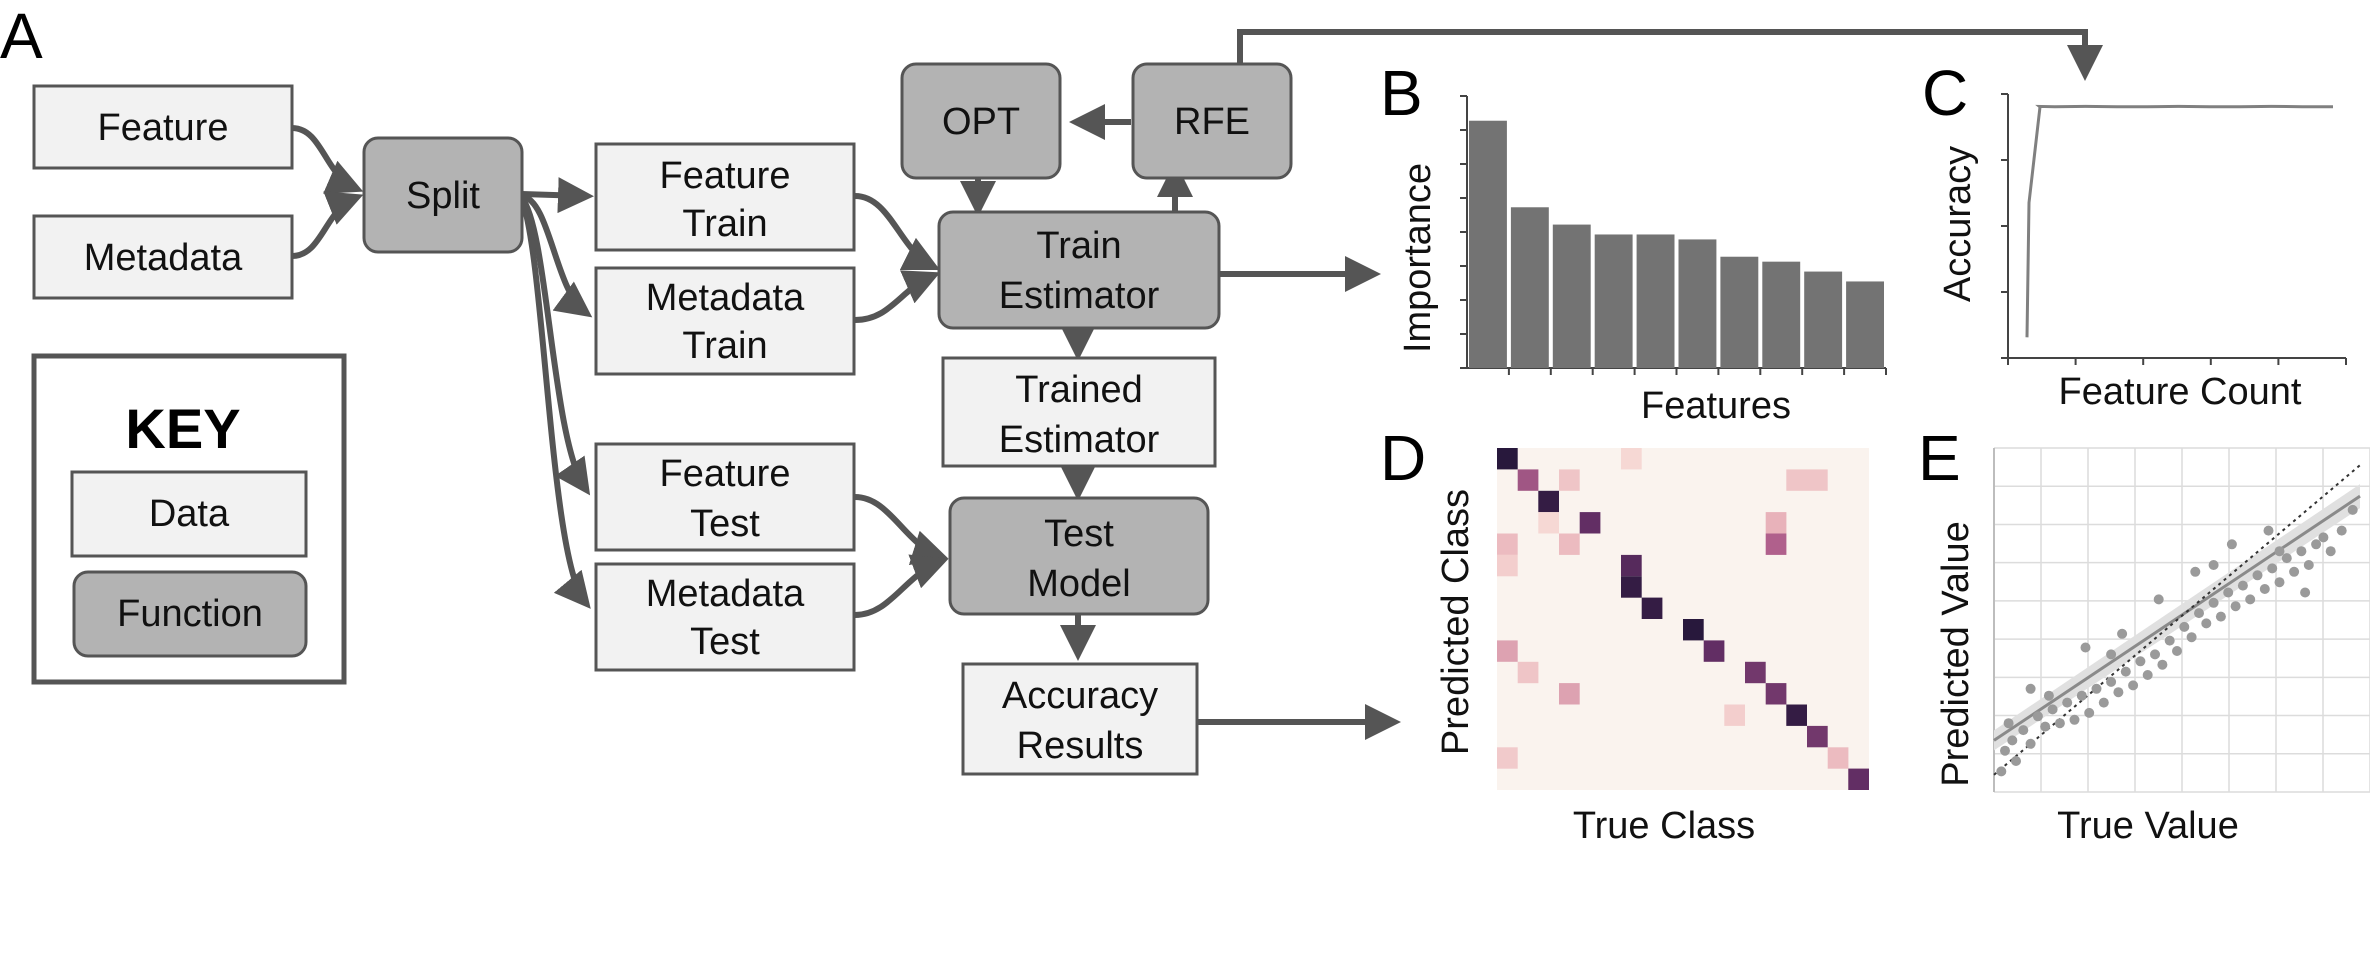 The width and height of the screenshot is (2370, 977). Describe the element at coordinates (1401, 93) in the screenshot. I see `panel-letter-b: B` at that location.